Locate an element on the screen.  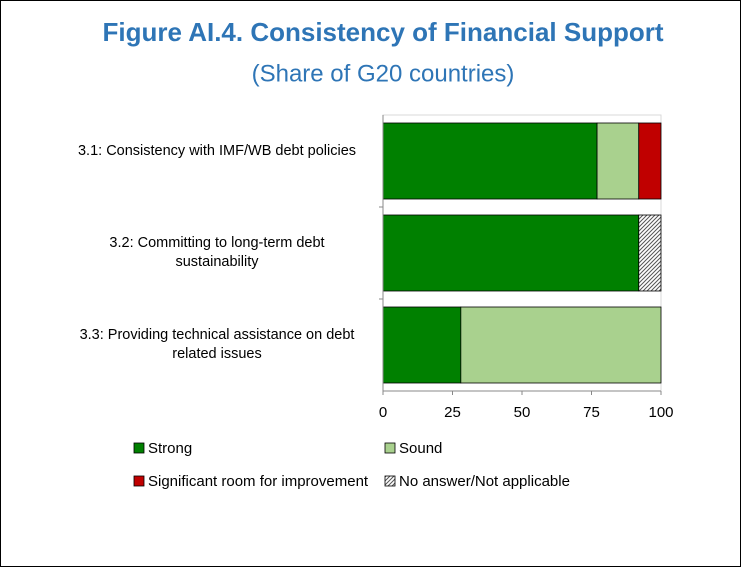
legend-label: Sound is located at coordinates (420, 448).